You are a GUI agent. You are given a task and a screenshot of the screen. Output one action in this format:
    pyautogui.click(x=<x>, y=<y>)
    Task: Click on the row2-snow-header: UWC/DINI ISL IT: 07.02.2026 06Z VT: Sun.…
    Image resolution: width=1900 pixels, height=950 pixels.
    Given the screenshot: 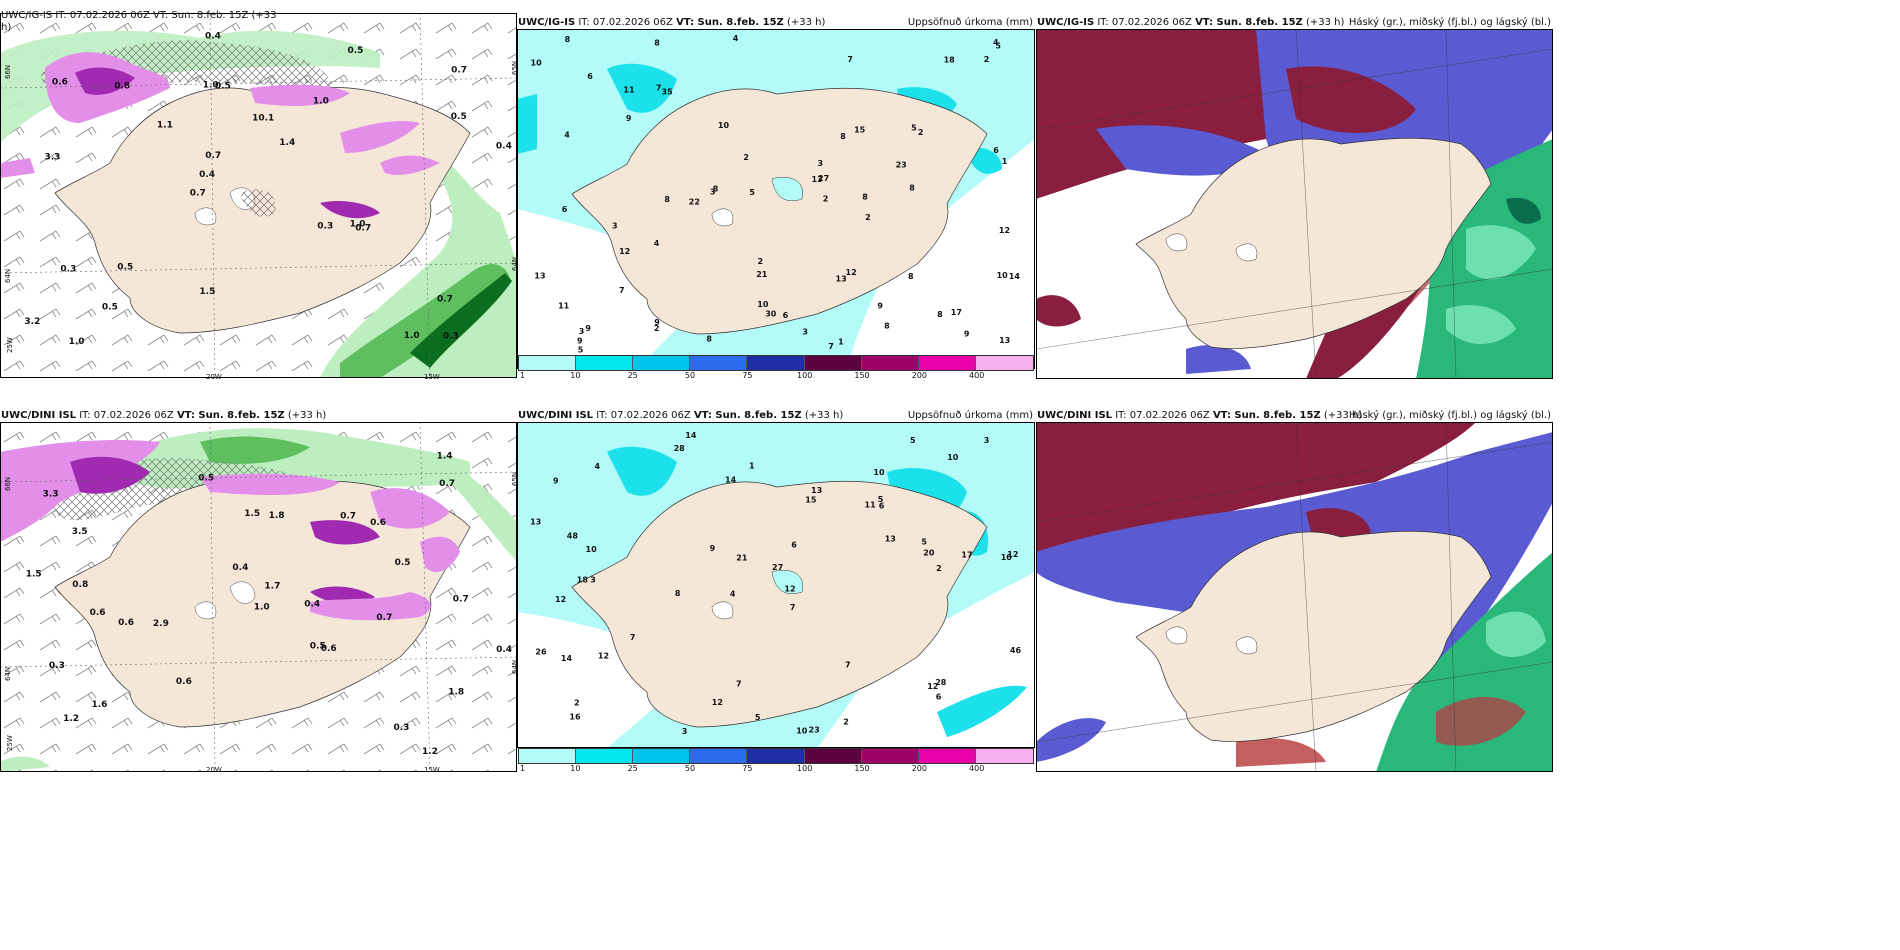 What is the action you would take?
    pyautogui.click(x=164, y=415)
    